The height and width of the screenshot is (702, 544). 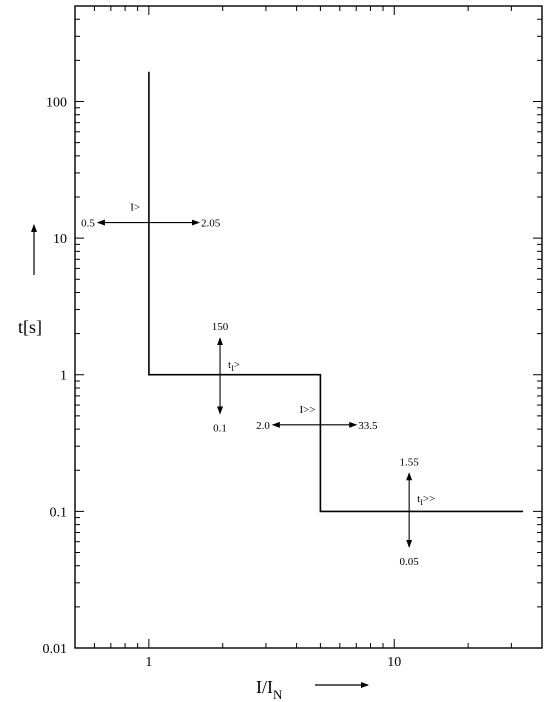 I want to click on range-label: I>, so click(x=135, y=208).